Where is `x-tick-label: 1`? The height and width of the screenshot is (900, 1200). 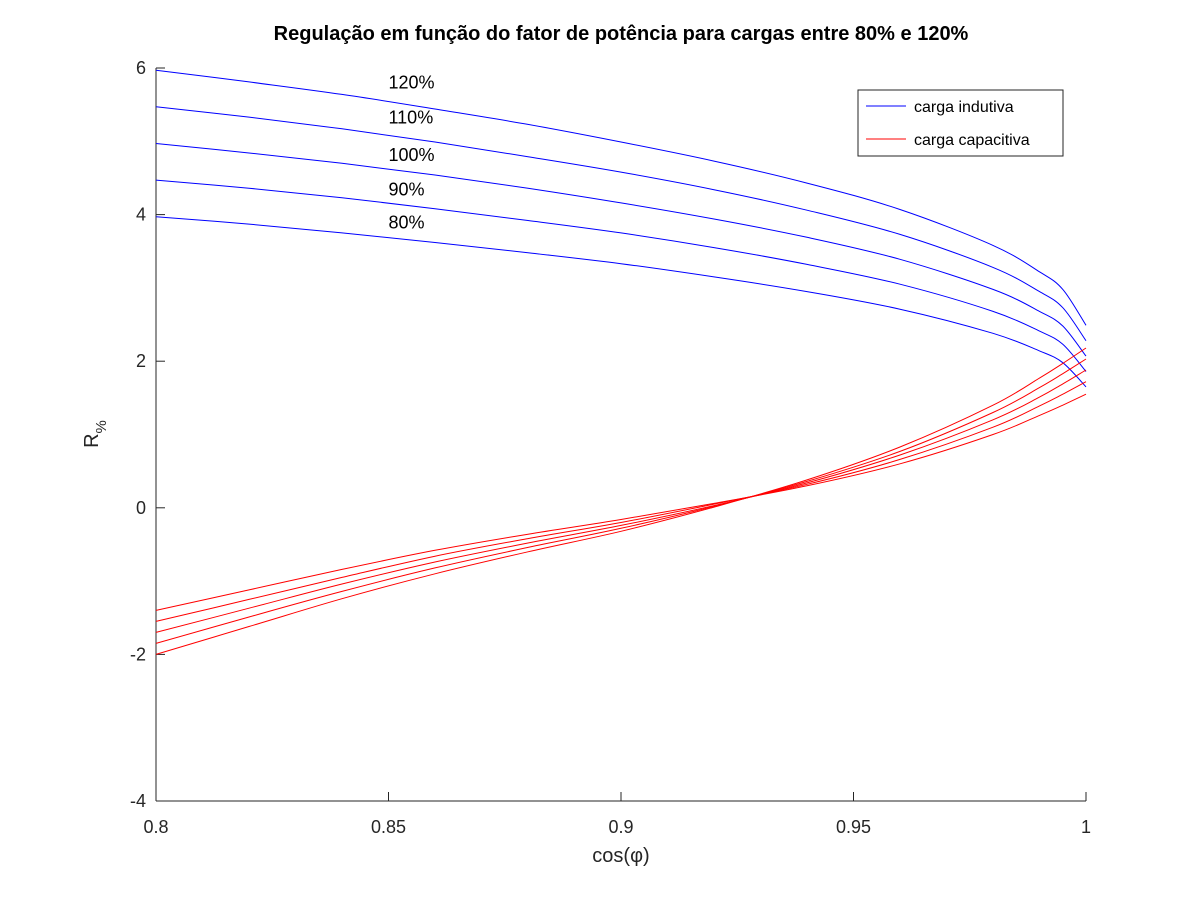 x-tick-label: 1 is located at coordinates (1086, 827).